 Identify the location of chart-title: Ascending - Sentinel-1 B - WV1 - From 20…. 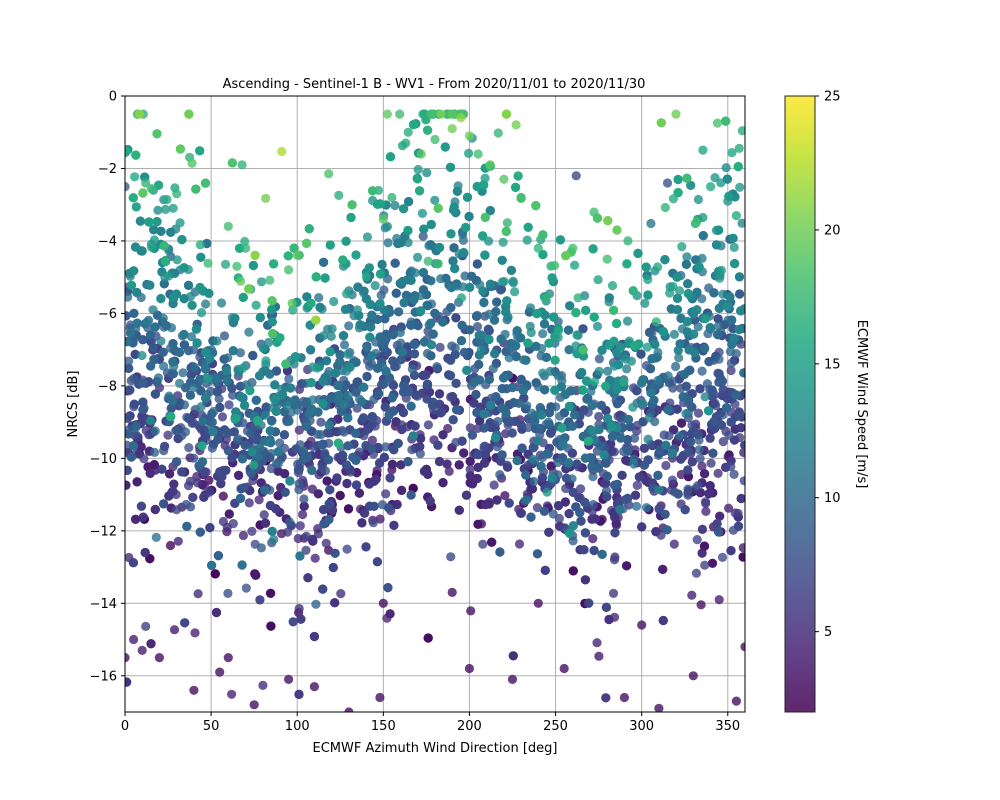
(434, 84).